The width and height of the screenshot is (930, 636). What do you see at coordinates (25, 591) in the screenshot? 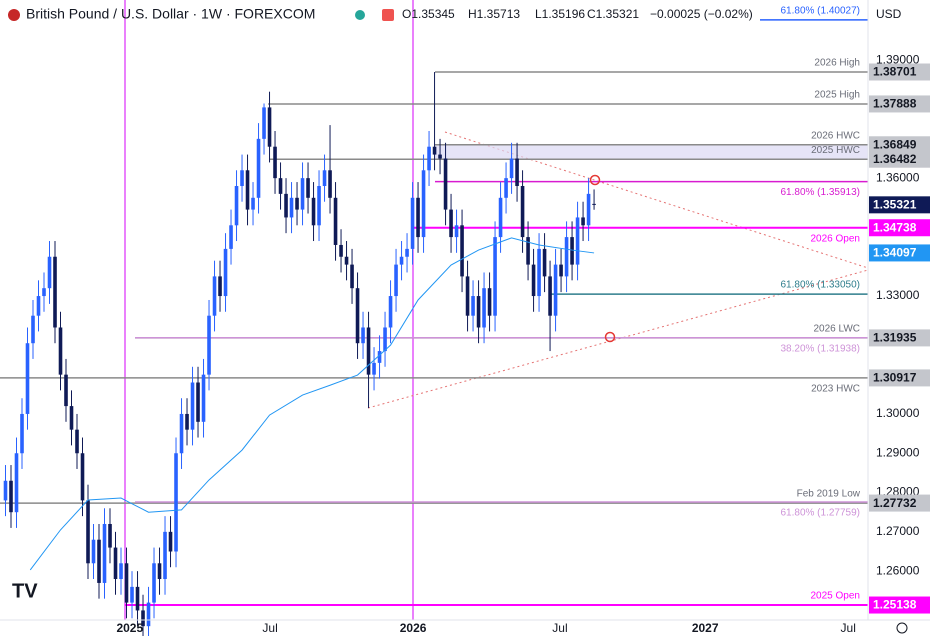
I see `logo: TV` at bounding box center [25, 591].